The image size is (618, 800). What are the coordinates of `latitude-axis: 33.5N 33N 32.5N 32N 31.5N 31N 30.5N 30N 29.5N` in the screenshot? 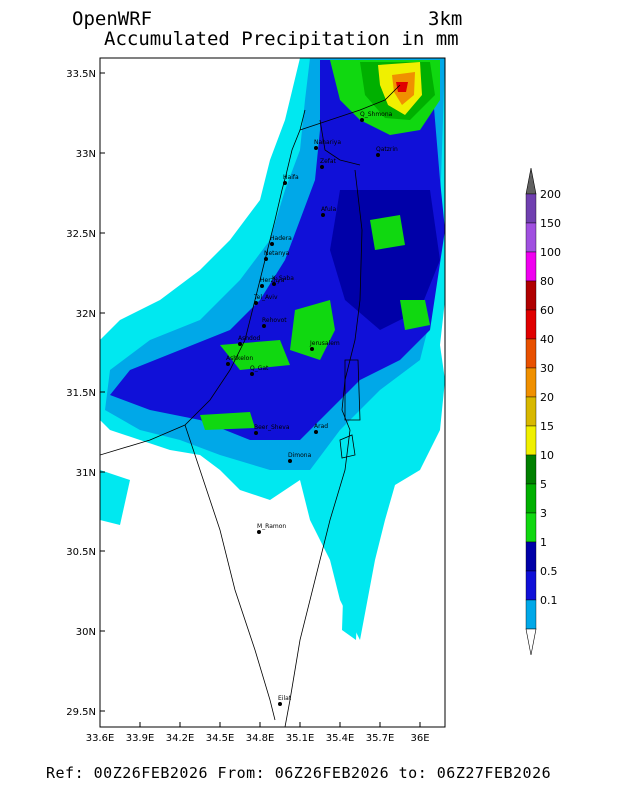 It's located at (85, 393).